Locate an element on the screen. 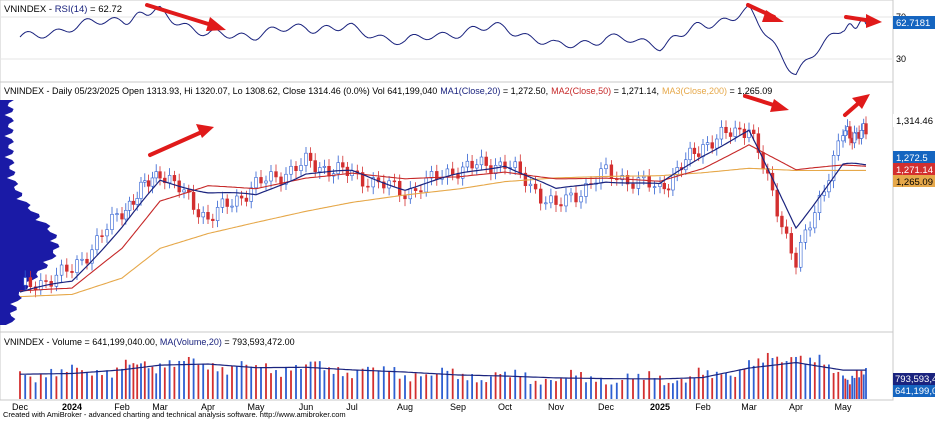  x-tick-label: Mar is located at coordinates (749, 407).